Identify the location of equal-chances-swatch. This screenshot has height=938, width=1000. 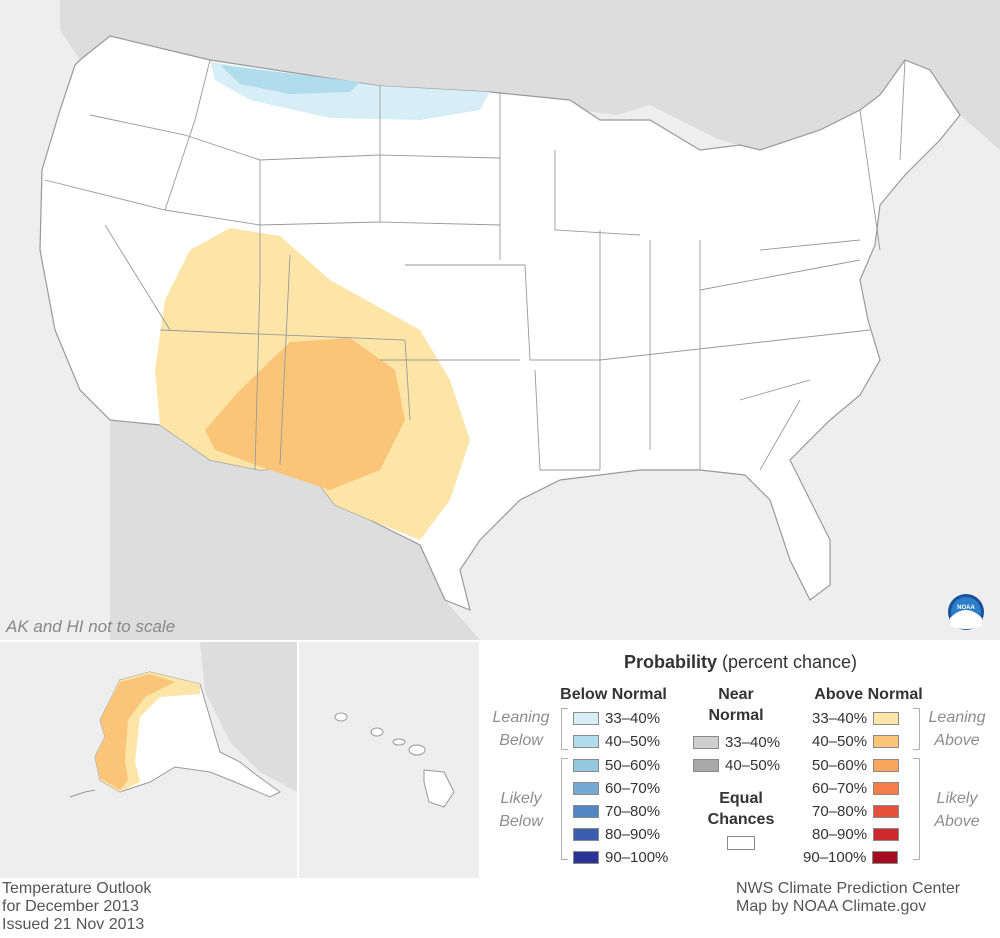
(741, 843).